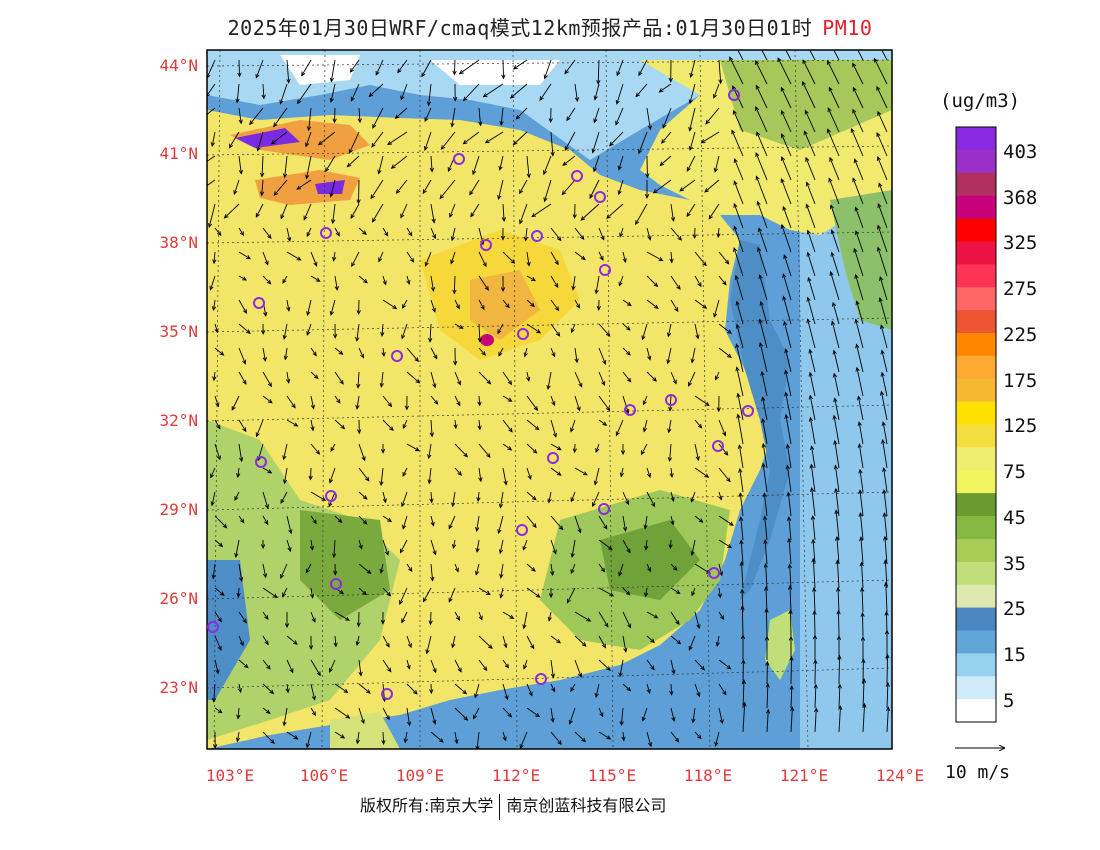 This screenshot has width=1100, height=850. I want to click on colorbar-unit: (ug/m3), so click(980, 101).